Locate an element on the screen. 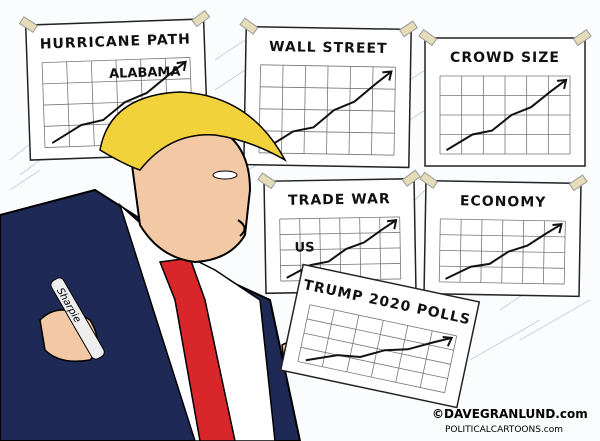 The width and height of the screenshot is (600, 441). credit-line1: ©DAVEGRANLUND.com is located at coordinates (510, 414).